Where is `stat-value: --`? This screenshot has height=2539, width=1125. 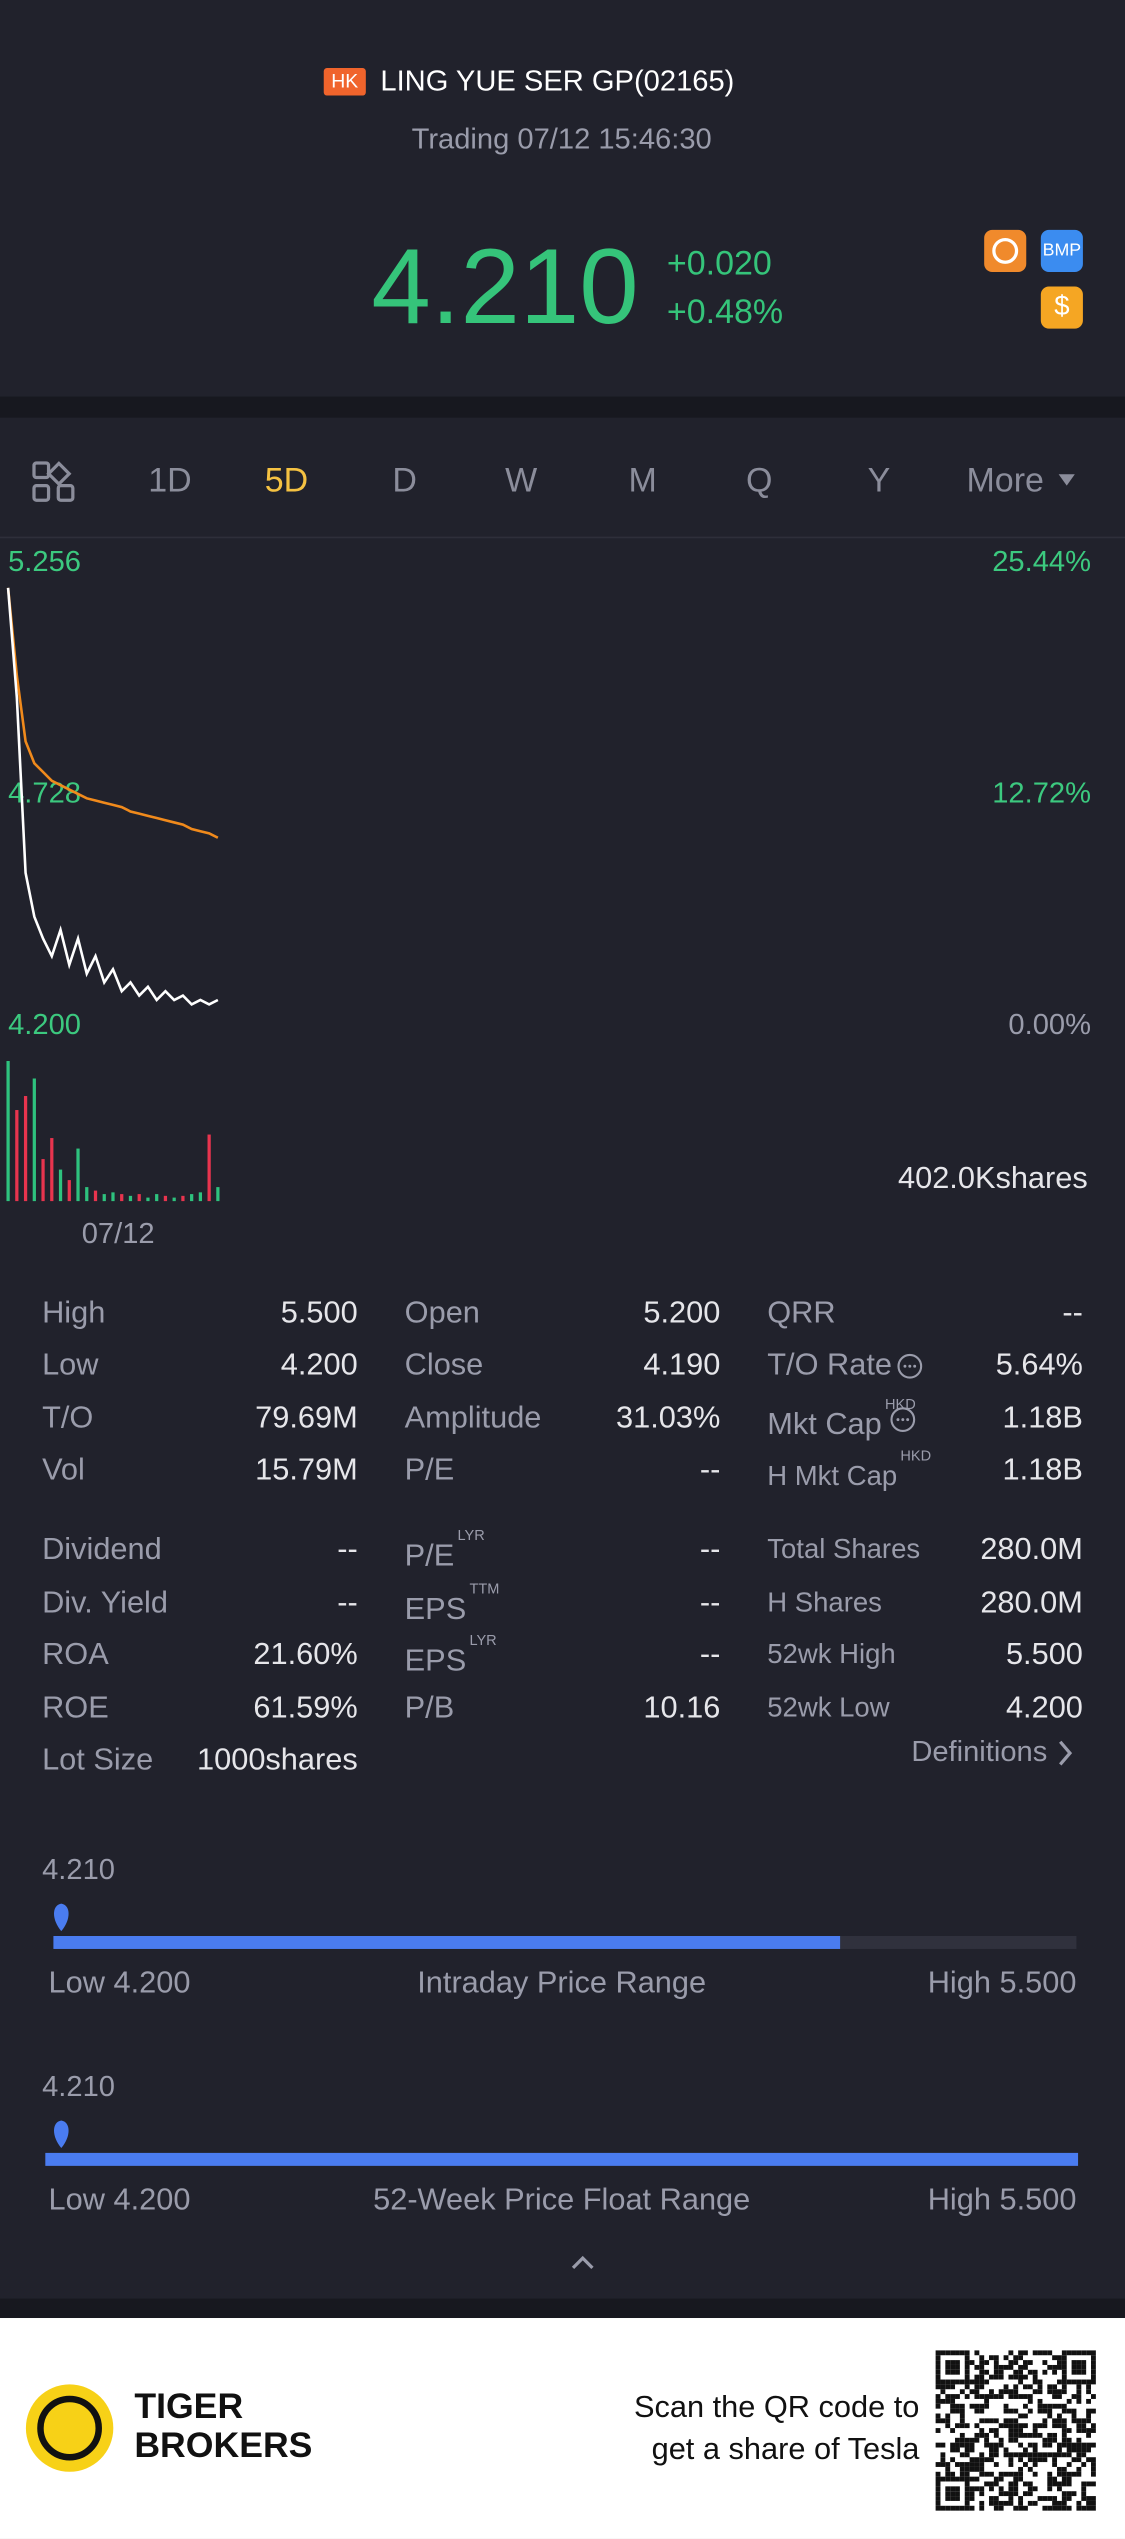 stat-value: -- is located at coordinates (1072, 1312).